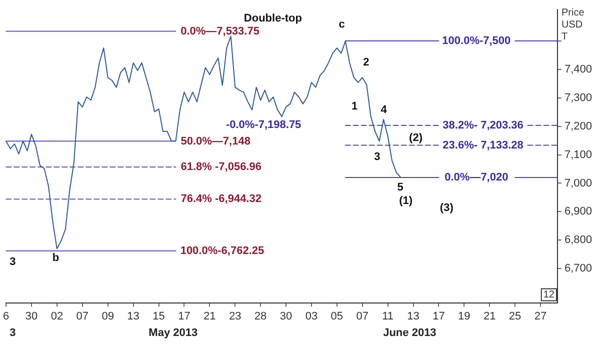 This screenshot has height=344, width=599. Describe the element at coordinates (6, 316) in the screenshot. I see `x-tick-label: 6` at that location.